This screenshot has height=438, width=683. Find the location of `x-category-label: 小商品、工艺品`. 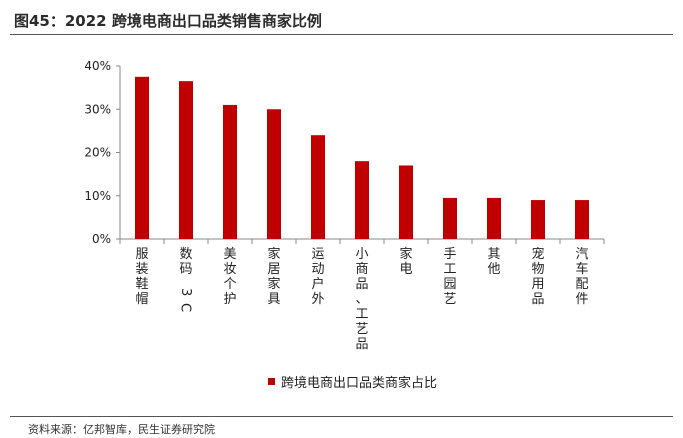

x-category-label: 小商品、工艺品 is located at coordinates (361, 299).